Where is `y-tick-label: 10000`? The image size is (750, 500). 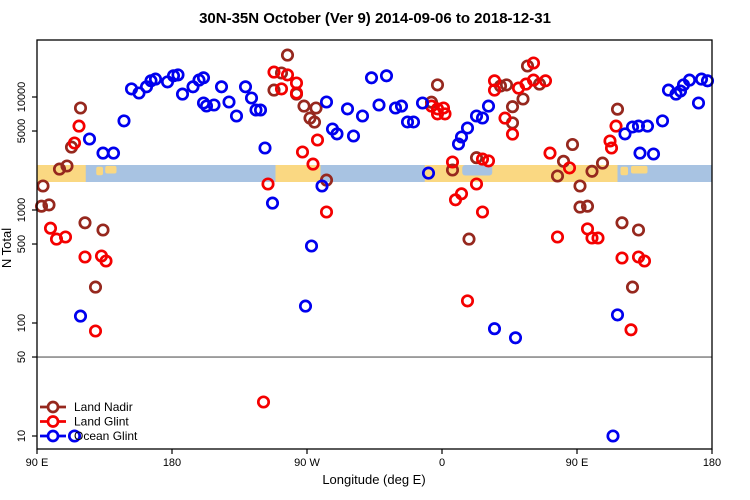
y-tick-label: 10000 is located at coordinates (22, 97).